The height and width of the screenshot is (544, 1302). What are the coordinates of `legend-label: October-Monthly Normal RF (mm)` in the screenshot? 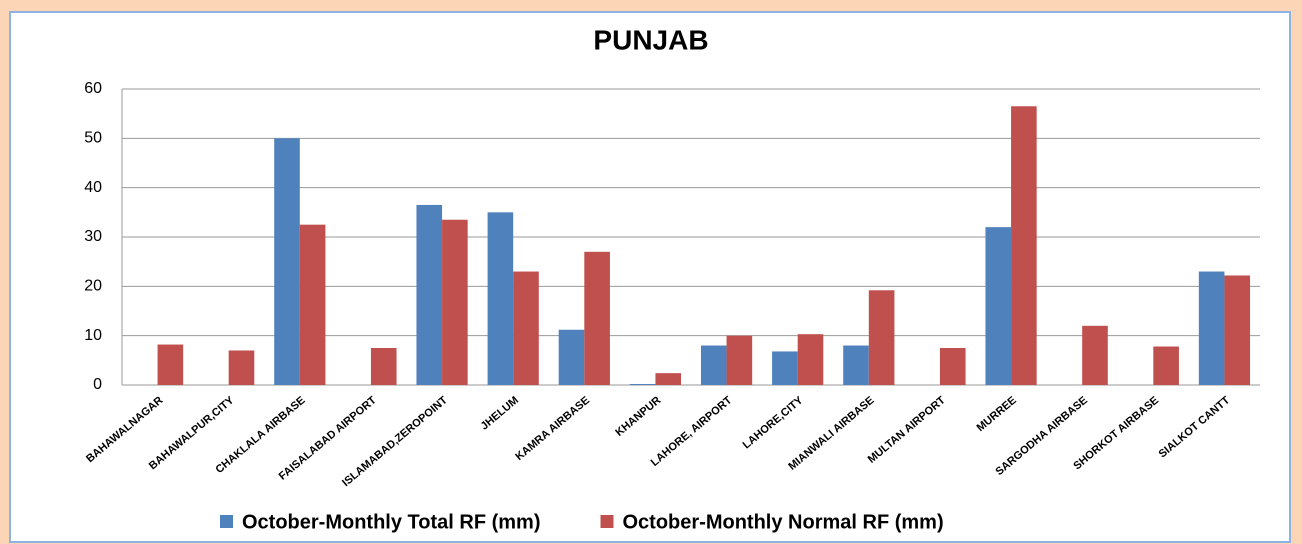 It's located at (783, 522).